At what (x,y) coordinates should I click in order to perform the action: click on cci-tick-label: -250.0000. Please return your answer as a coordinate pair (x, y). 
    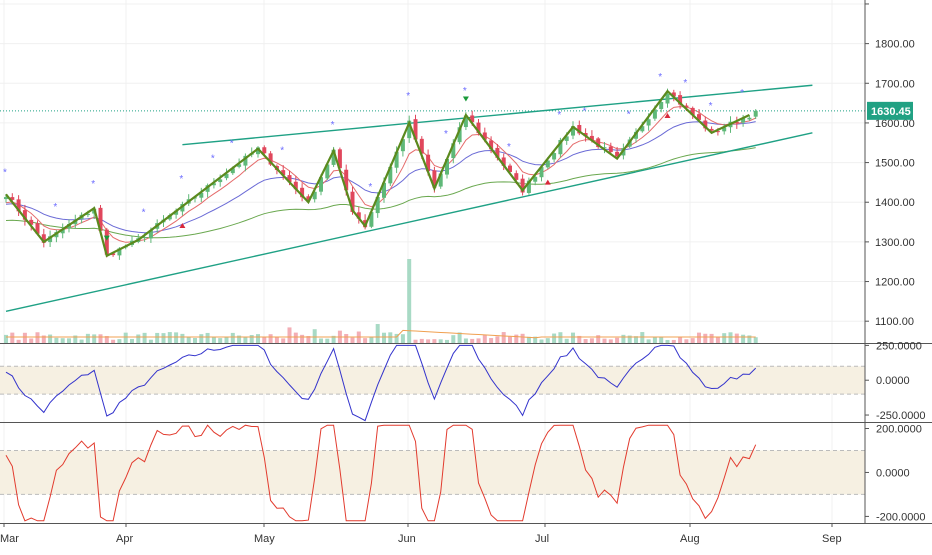
    Looking at the image, I should click on (901, 416).